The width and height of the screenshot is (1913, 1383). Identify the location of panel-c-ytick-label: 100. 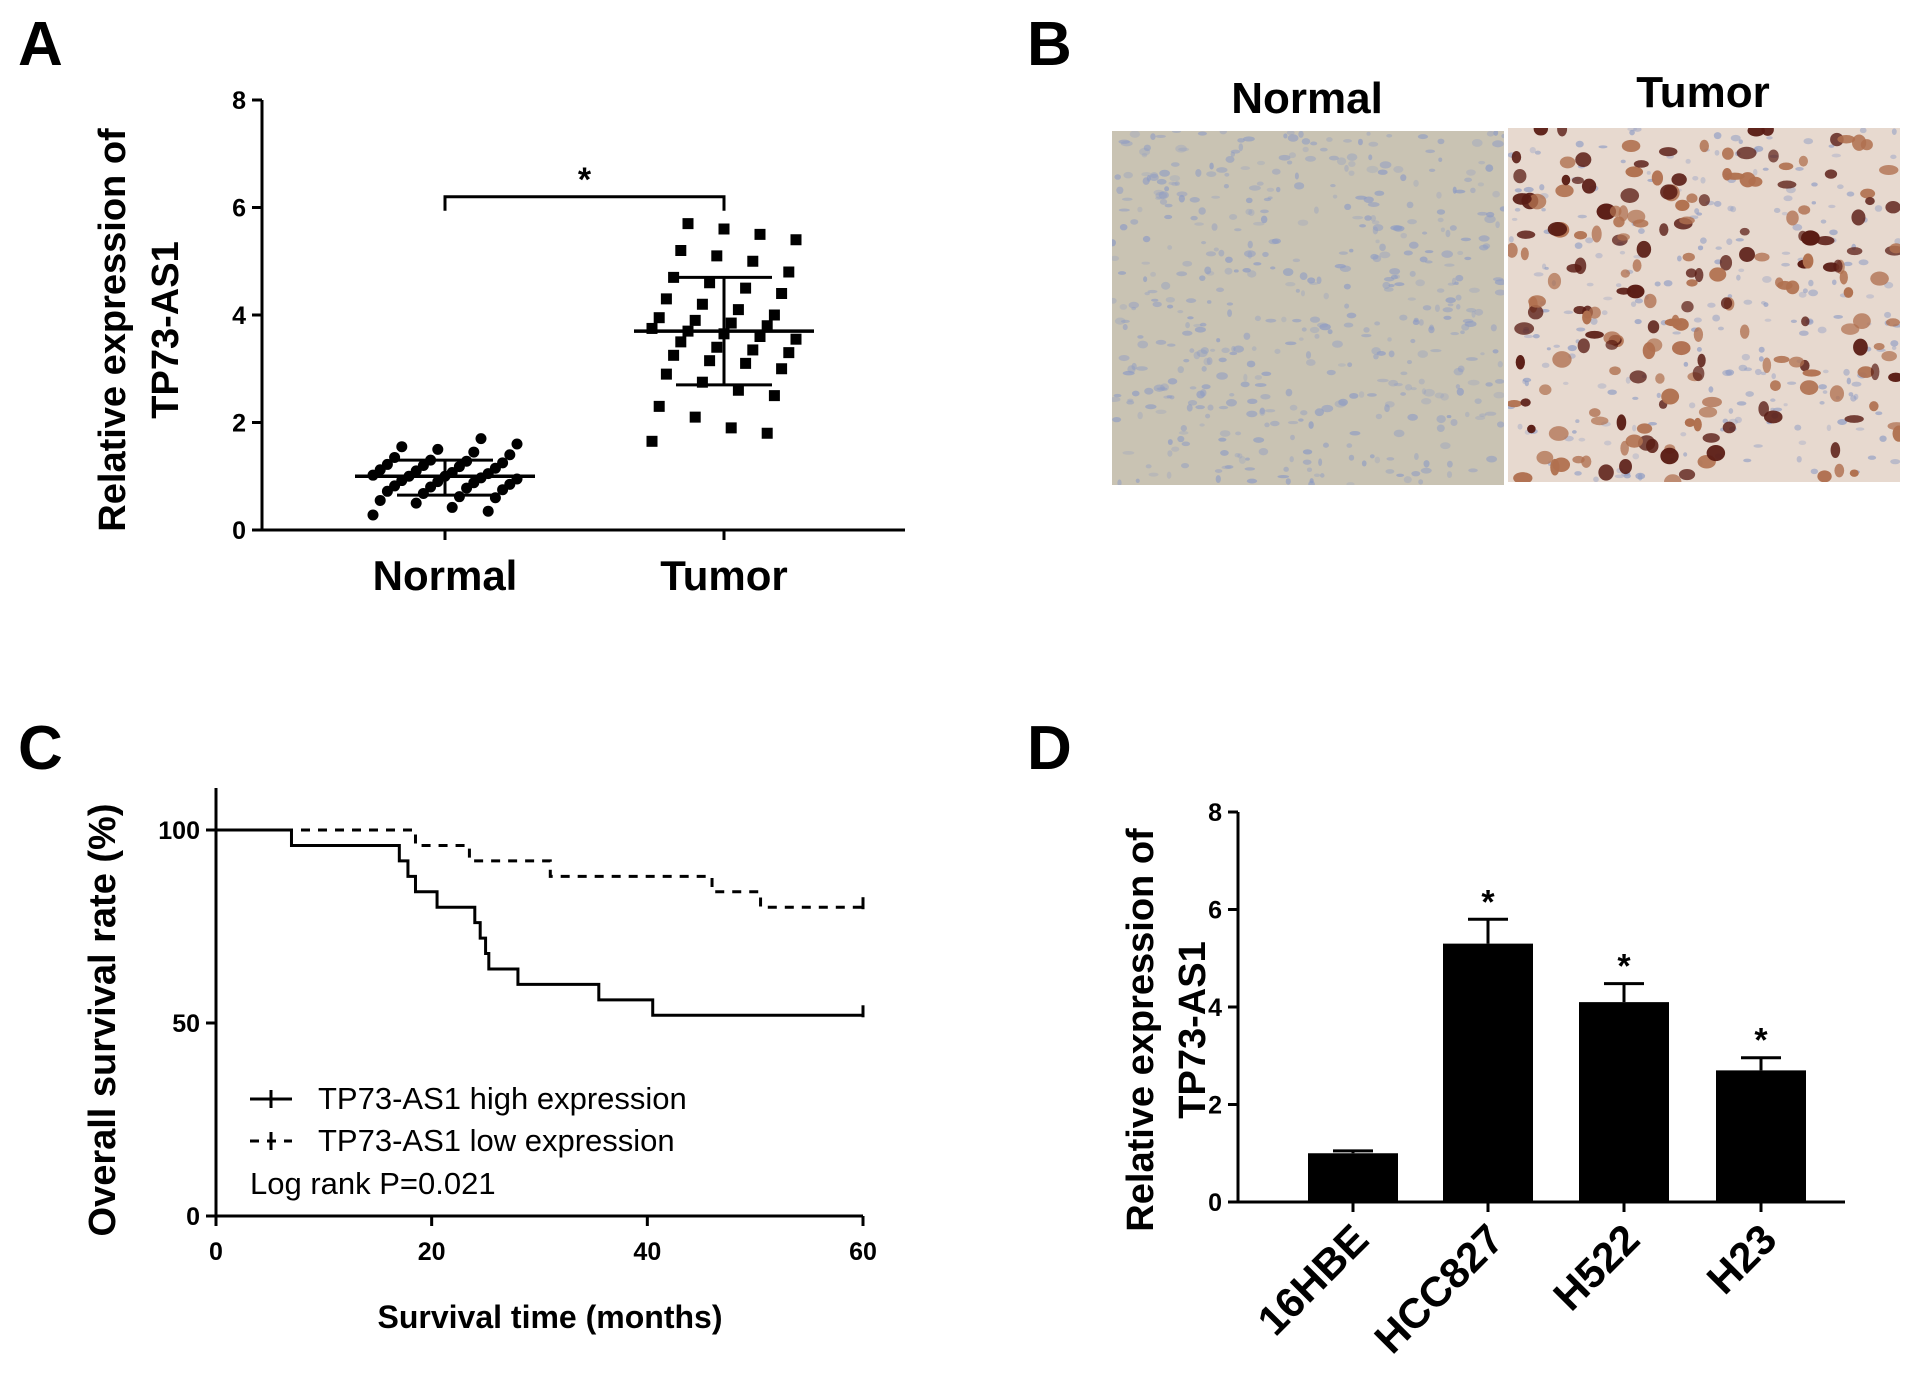
(179, 831).